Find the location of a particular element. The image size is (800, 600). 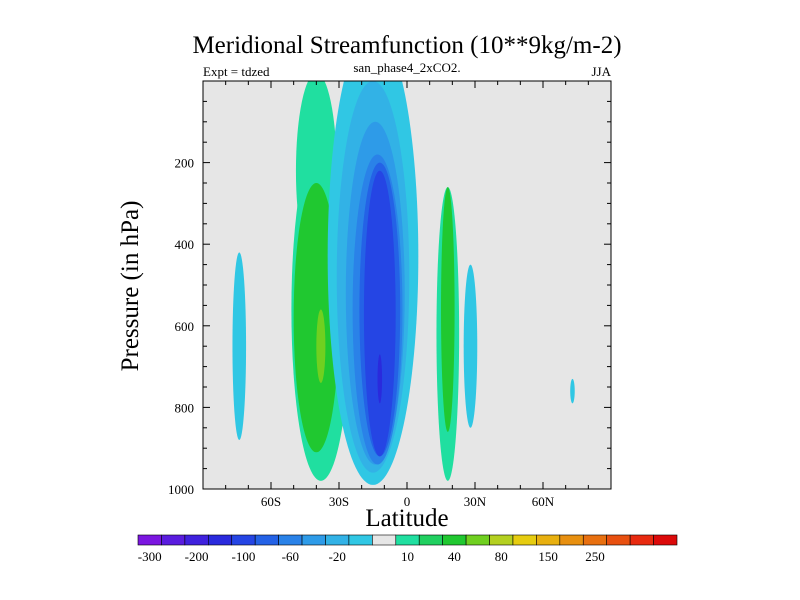

season-label: JJA is located at coordinates (601, 71).